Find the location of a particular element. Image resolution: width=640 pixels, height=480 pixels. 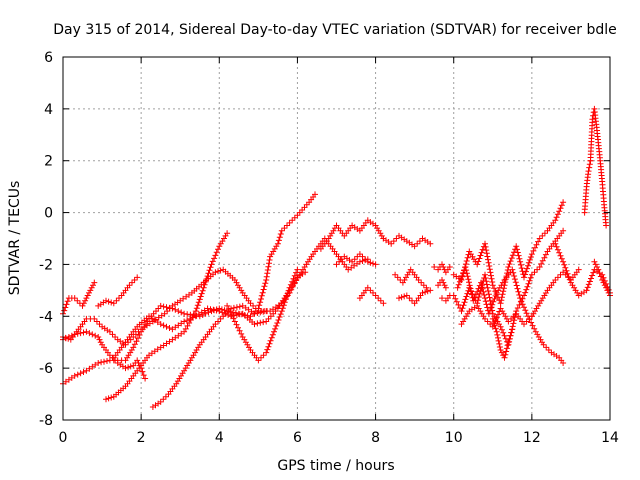

series-s11 is located at coordinates (356, 259).